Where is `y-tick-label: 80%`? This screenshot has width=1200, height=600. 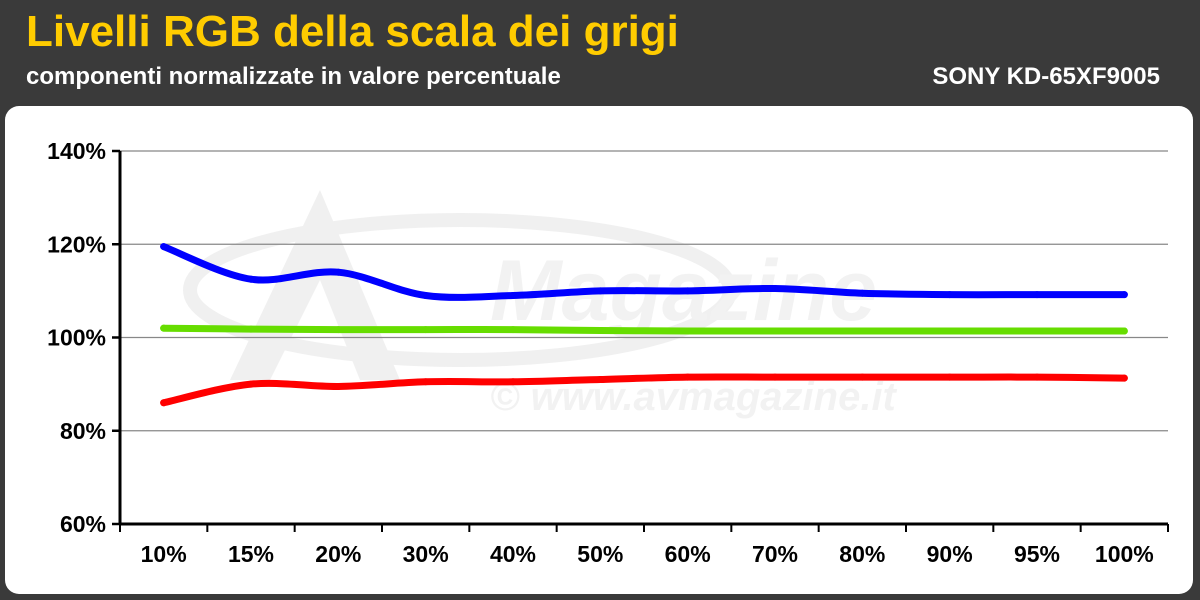
y-tick-label: 80% is located at coordinates (83, 431).